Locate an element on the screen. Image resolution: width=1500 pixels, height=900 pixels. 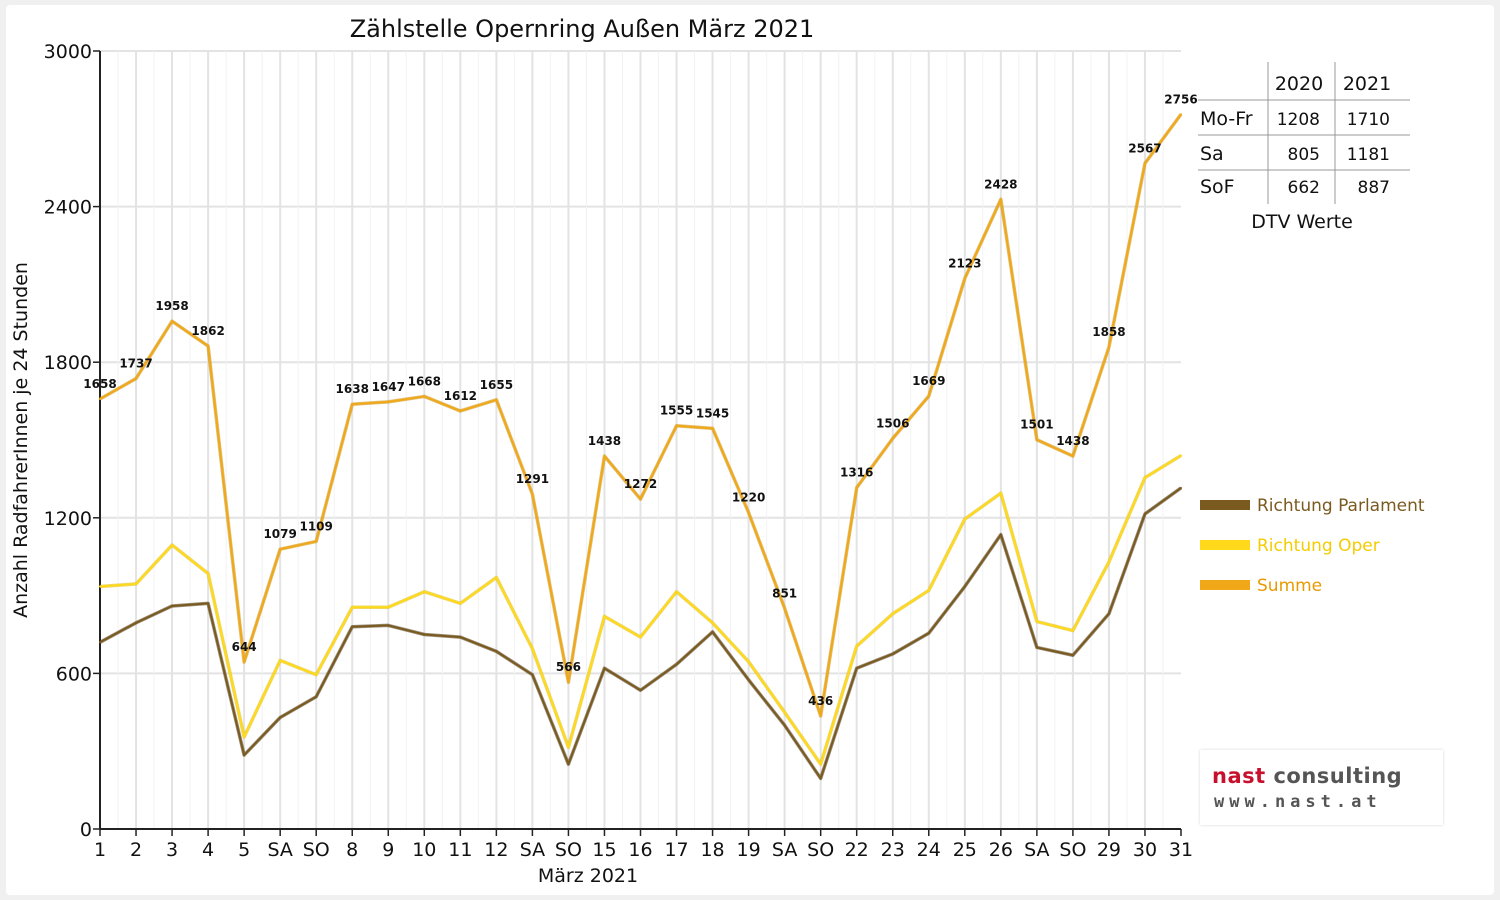
data-label: 2756 is located at coordinates (1180, 99).